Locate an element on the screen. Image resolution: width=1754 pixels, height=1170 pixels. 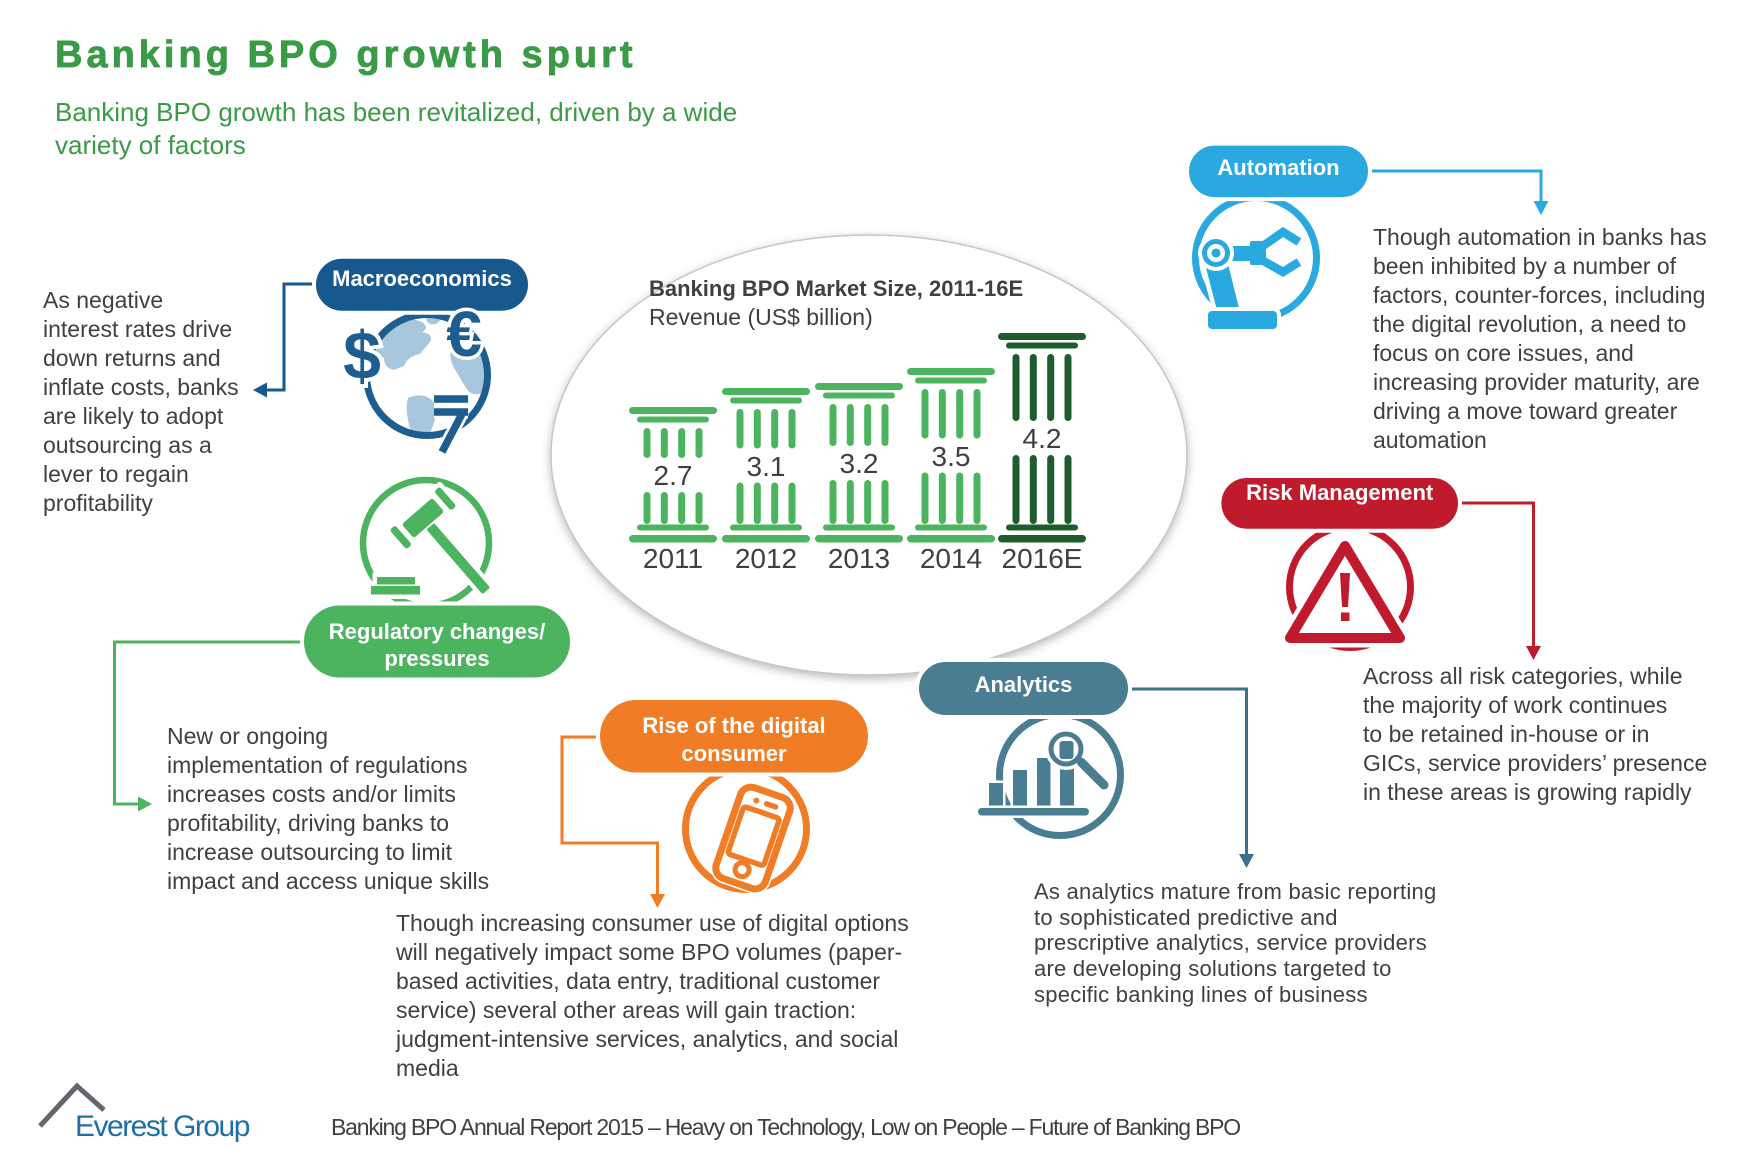
svg-text: 2.7 is located at coordinates (673, 475).